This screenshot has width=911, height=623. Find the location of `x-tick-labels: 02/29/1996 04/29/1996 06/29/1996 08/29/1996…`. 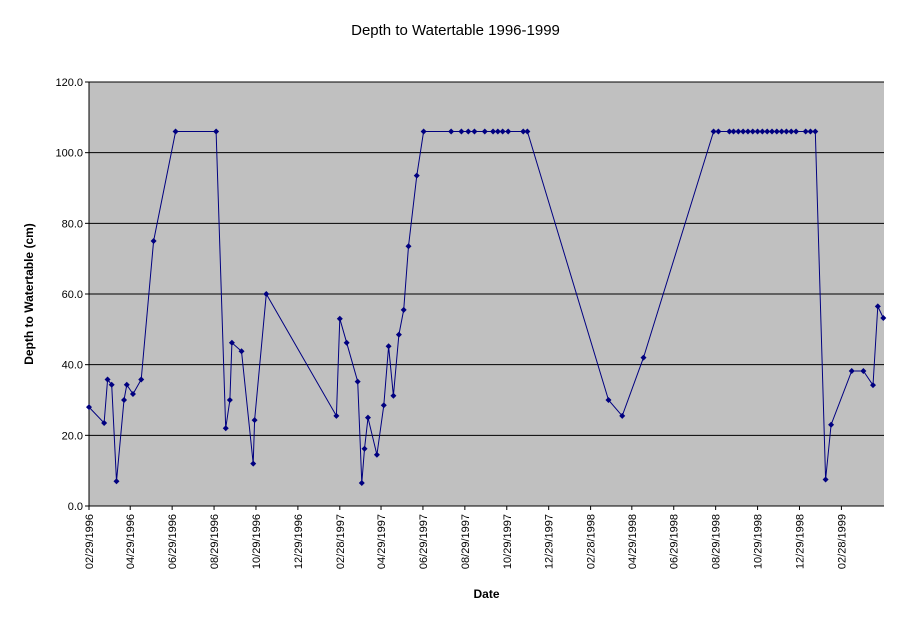

x-tick-labels: 02/29/1996 04/29/1996 06/29/1996 08/29/1996… is located at coordinates (466, 537).